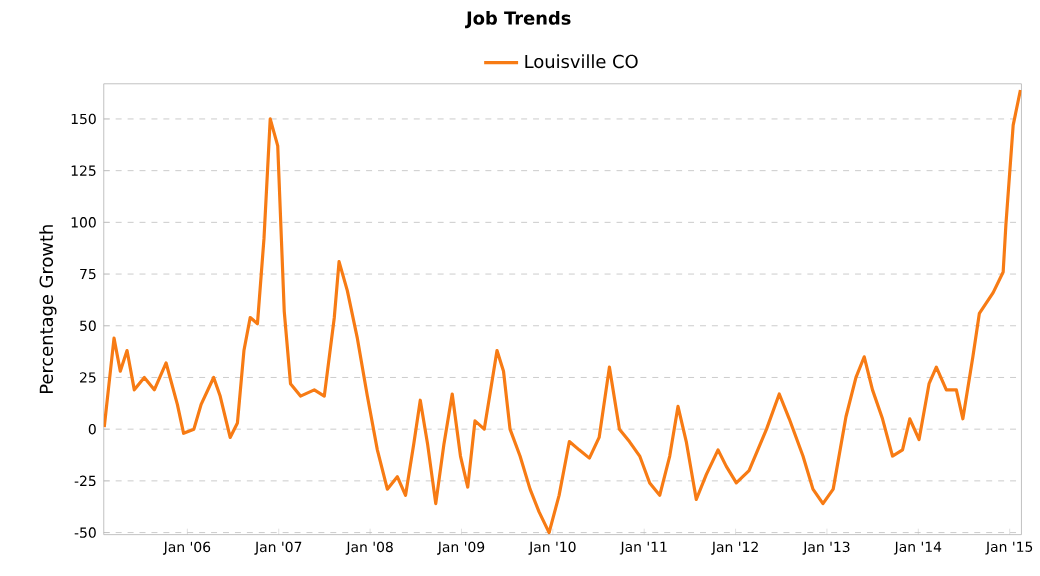 This screenshot has width=1040, height=576. What do you see at coordinates (518, 19) in the screenshot?
I see `chart-title: Job Trends` at bounding box center [518, 19].